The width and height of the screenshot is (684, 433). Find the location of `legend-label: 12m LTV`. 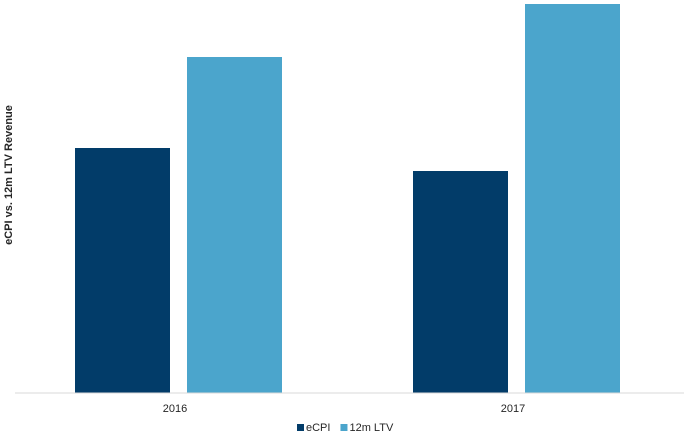

legend-label: 12m LTV is located at coordinates (371, 427).